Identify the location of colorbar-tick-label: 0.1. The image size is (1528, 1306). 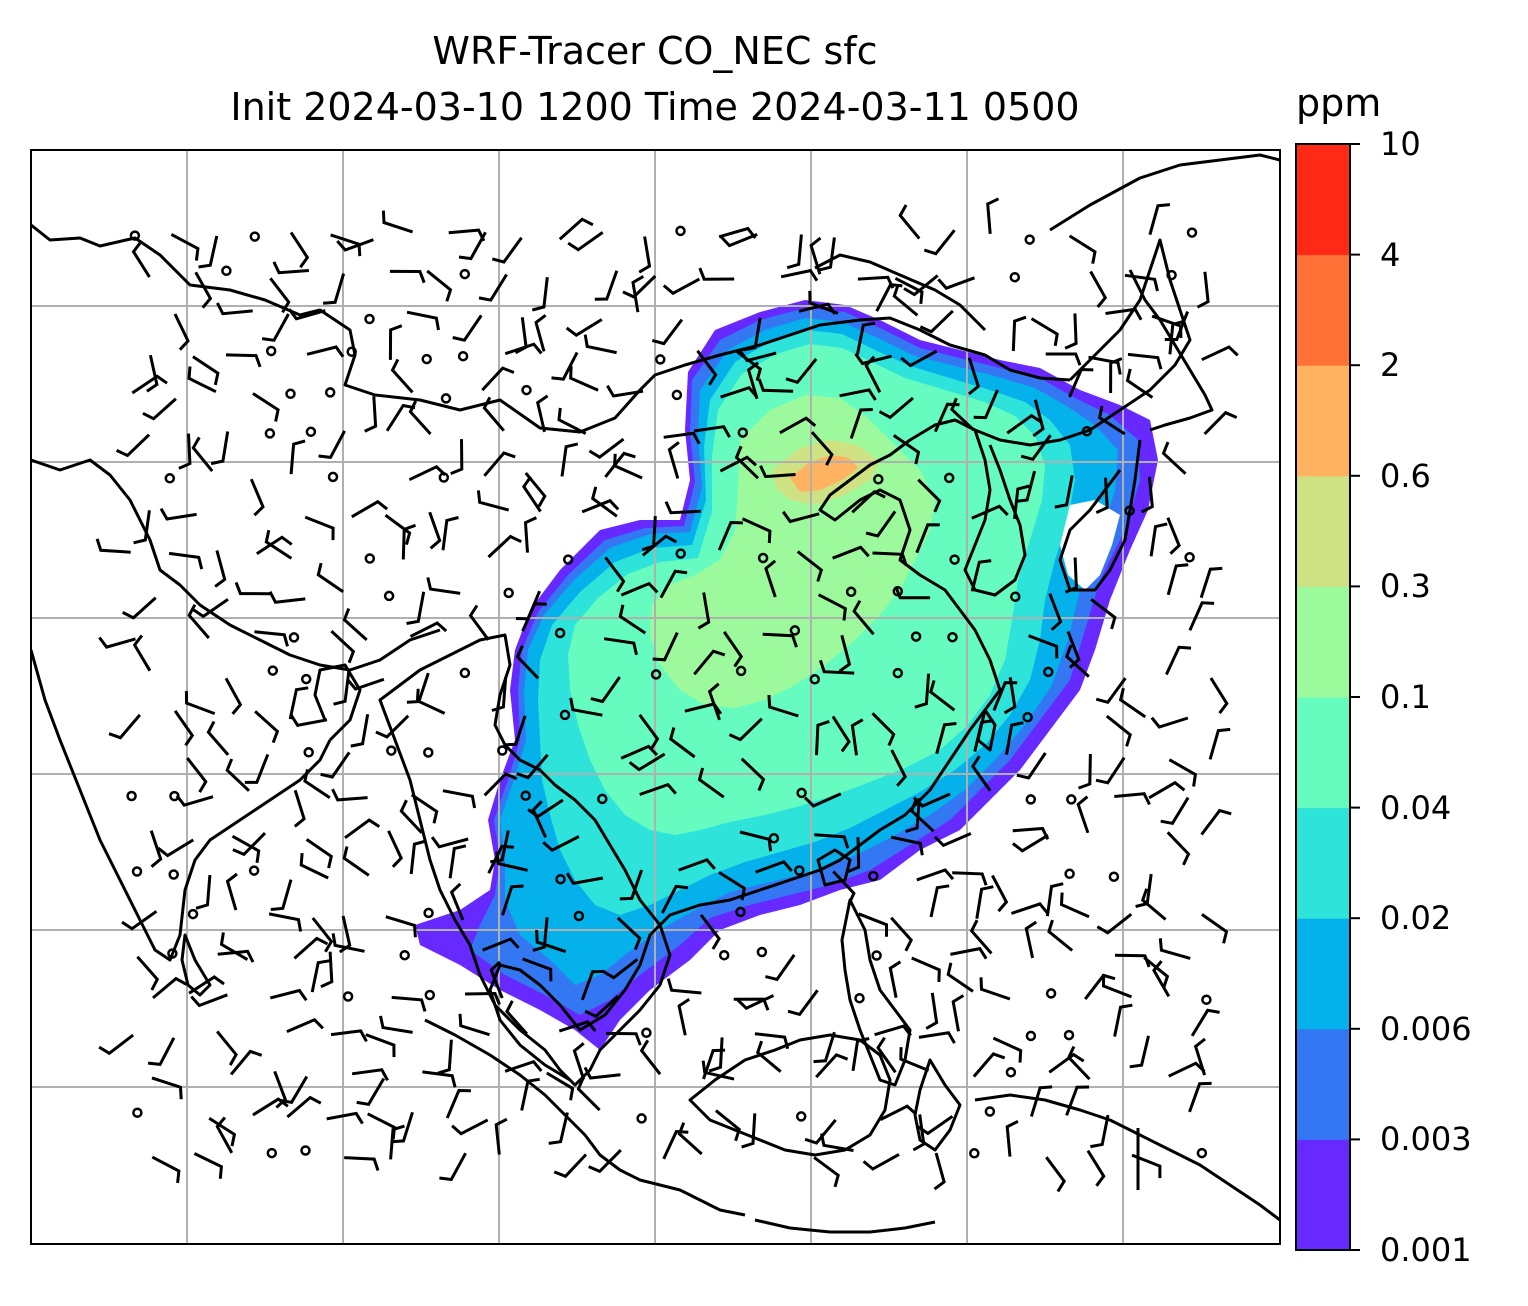
(1405, 697).